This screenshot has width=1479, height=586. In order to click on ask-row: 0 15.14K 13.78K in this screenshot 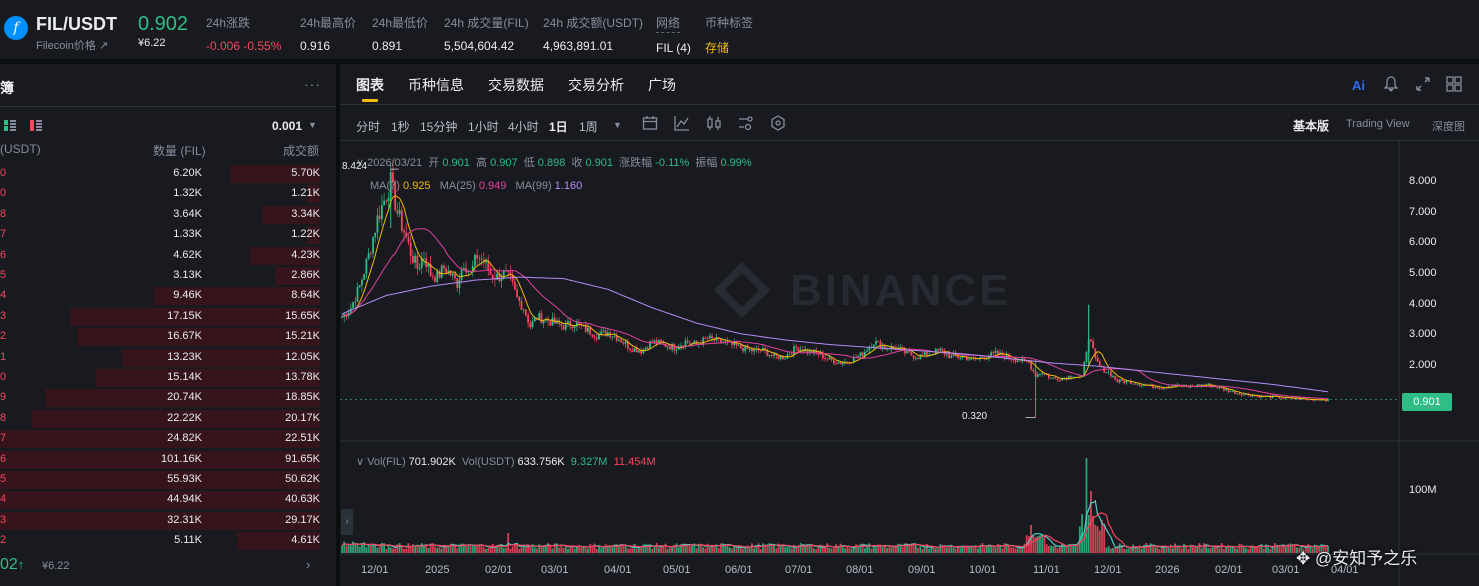, I will do `click(168, 378)`.